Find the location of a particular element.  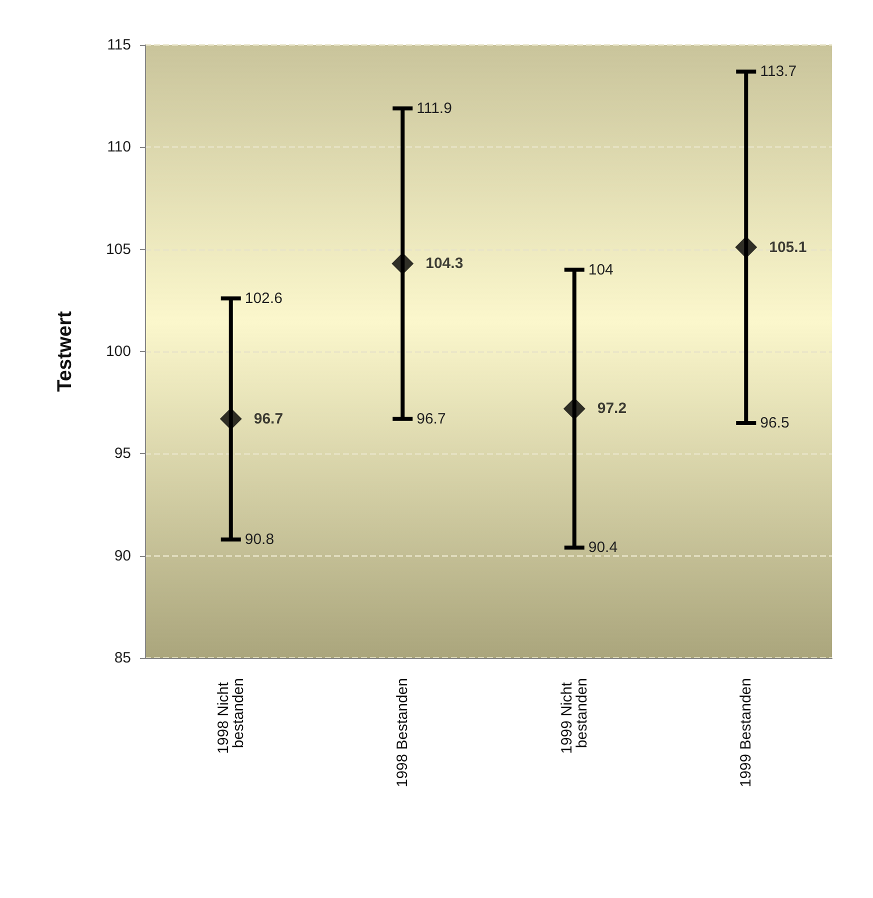

annotation: 102.6 is located at coordinates (263, 298).